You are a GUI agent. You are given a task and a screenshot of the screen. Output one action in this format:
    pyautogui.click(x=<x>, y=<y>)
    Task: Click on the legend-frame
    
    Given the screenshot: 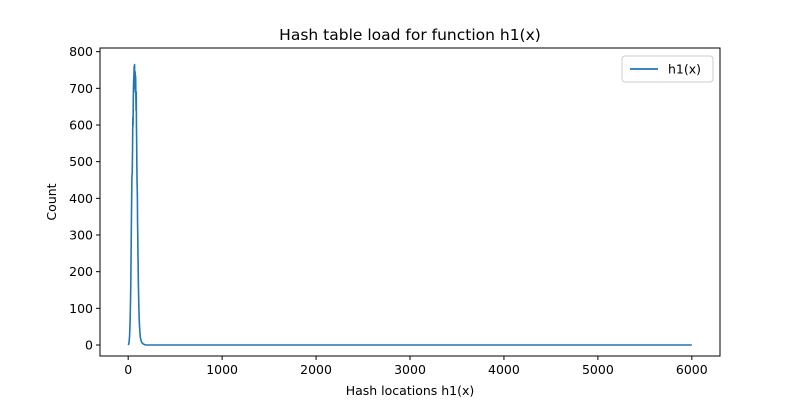 What is the action you would take?
    pyautogui.click(x=667, y=69)
    